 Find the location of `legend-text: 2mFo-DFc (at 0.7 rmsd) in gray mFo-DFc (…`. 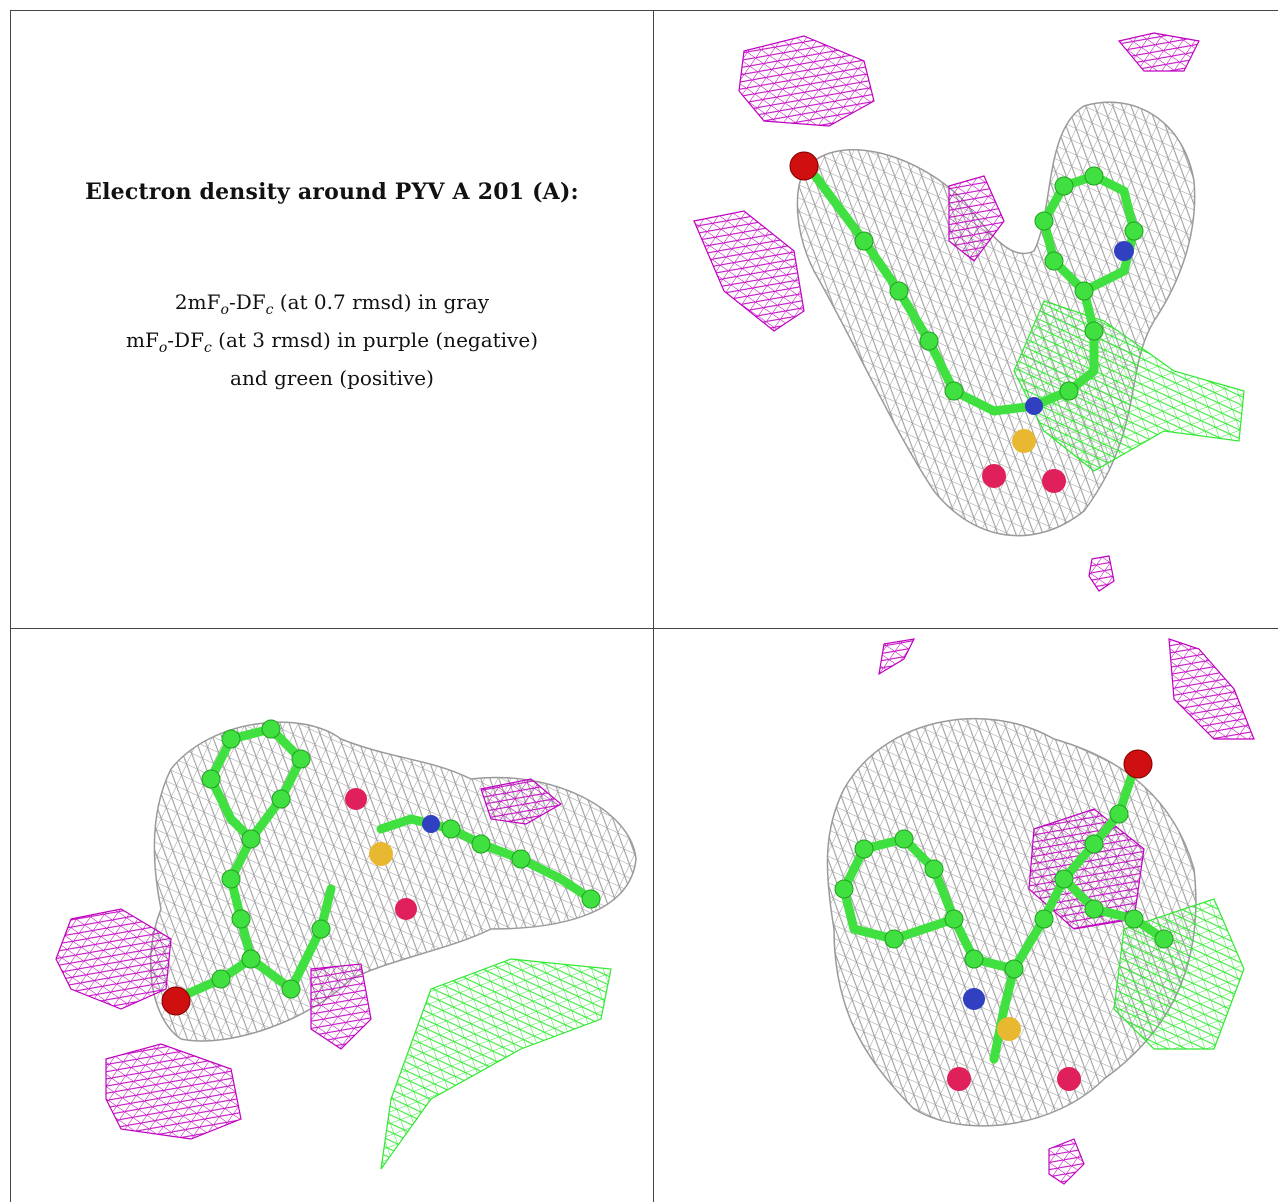

legend-text: 2mFo-DFc (at 0.7 rmsd) in gray mFo-DFc (… is located at coordinates (332, 340).